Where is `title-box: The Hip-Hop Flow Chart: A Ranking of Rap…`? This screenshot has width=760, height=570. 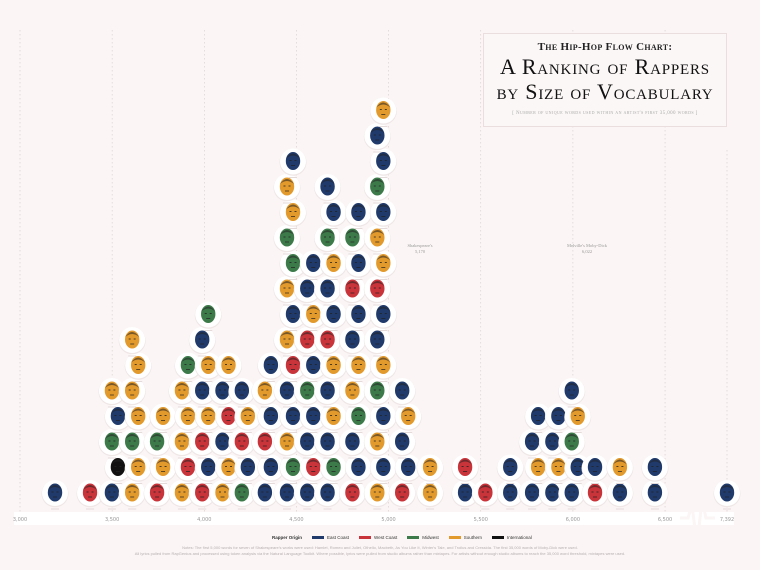 title-box: The Hip-Hop Flow Chart: A Ranking of Rap… is located at coordinates (605, 80).